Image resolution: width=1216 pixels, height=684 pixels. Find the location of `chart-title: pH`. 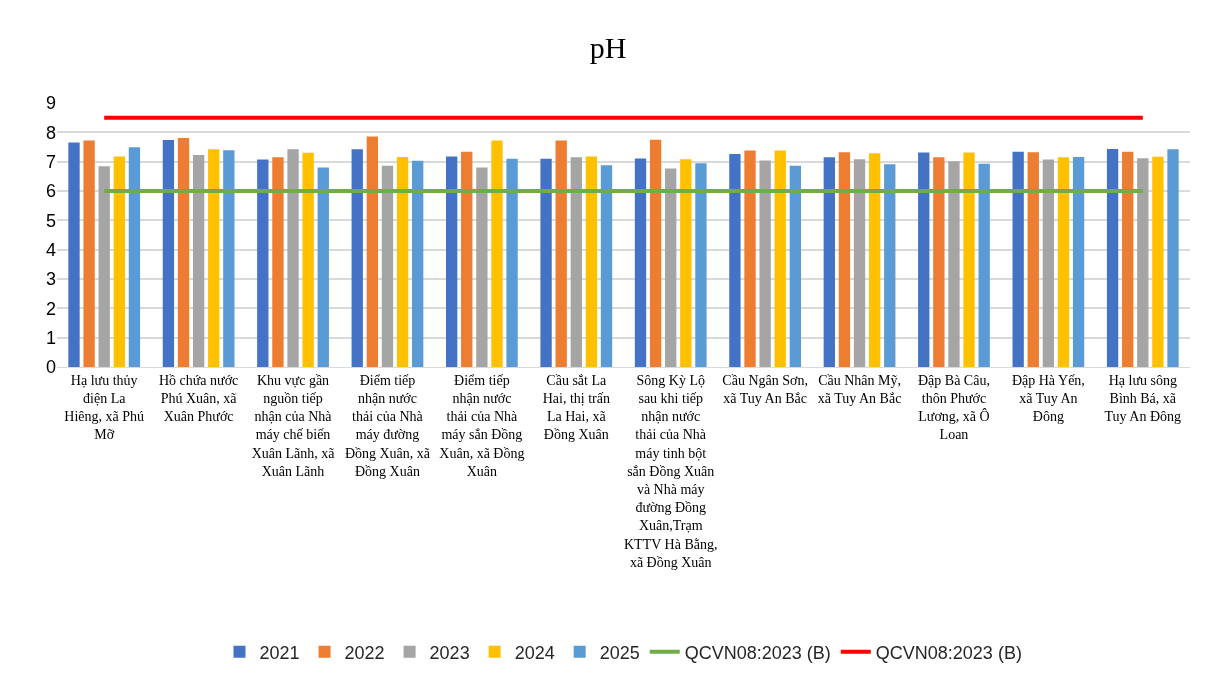

chart-title: pH is located at coordinates (608, 48).